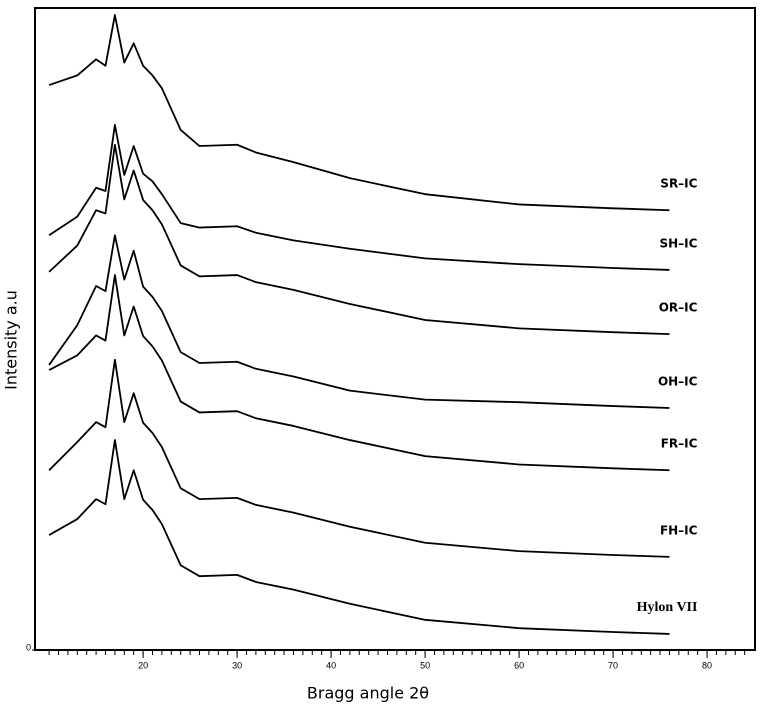 Image resolution: width=762 pixels, height=709 pixels. What do you see at coordinates (143, 665) in the screenshot?
I see `x-tick-label: 20` at bounding box center [143, 665].